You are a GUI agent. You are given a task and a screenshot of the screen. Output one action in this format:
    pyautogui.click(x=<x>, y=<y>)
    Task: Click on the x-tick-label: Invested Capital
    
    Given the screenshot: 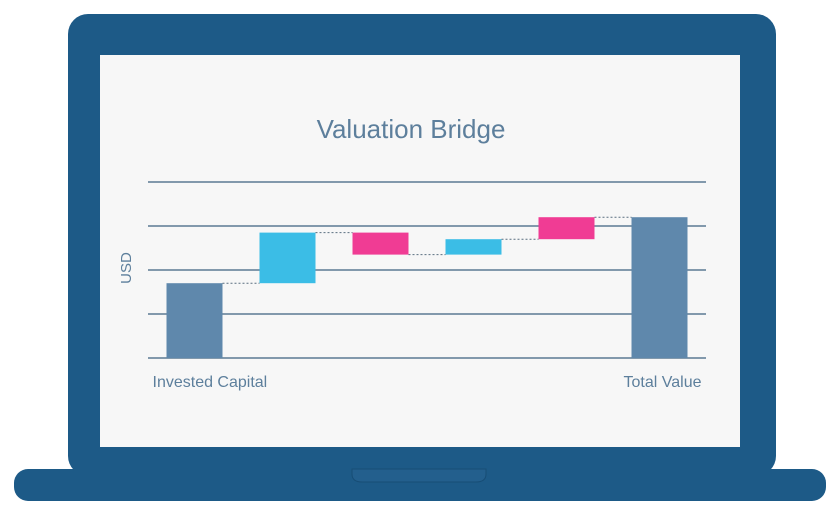 What is the action you would take?
    pyautogui.click(x=210, y=382)
    